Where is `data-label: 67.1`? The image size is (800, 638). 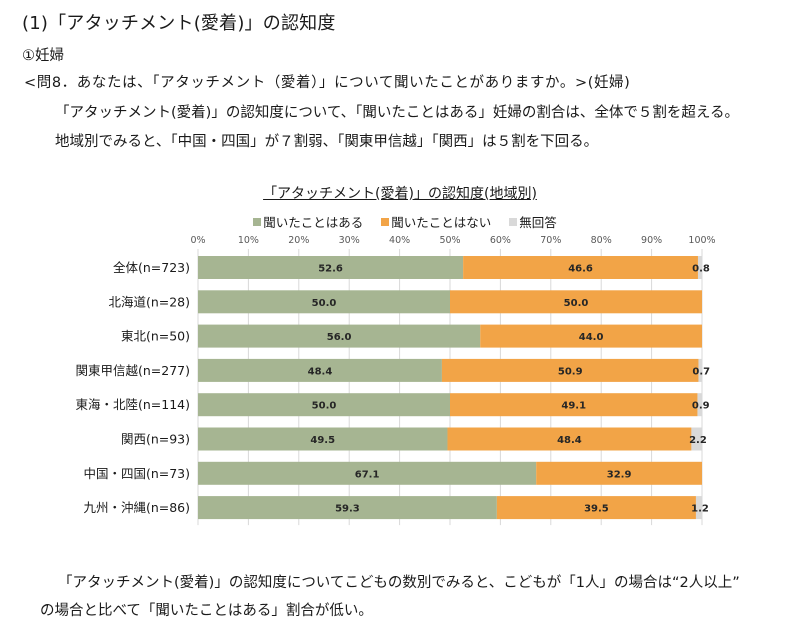
data-label: 67.1 is located at coordinates (367, 474).